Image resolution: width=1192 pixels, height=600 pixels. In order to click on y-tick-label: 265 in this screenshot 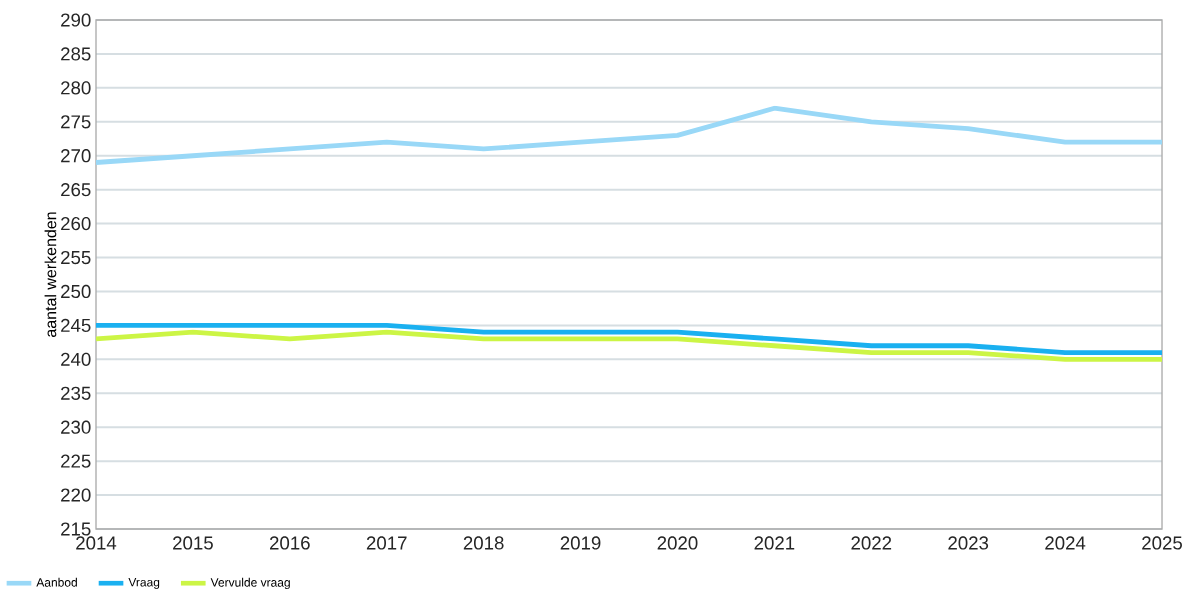, I will do `click(76, 190)`.